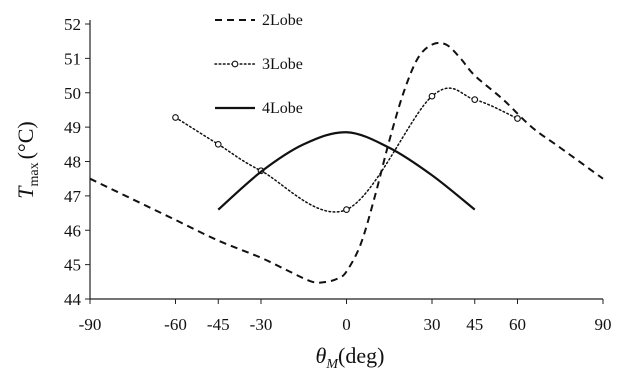 The width and height of the screenshot is (619, 370). Describe the element at coordinates (72, 230) in the screenshot. I see `y-tick-label: 46` at that location.